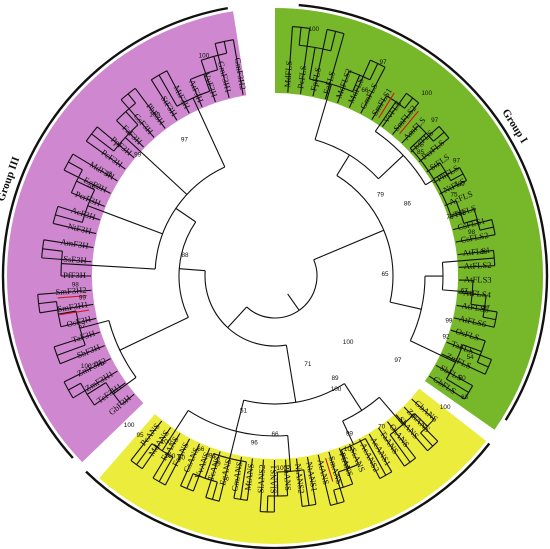 This screenshot has height=549, width=550. Describe the element at coordinates (445, 407) in the screenshot. I see `bootstrap-22: 100` at that location.